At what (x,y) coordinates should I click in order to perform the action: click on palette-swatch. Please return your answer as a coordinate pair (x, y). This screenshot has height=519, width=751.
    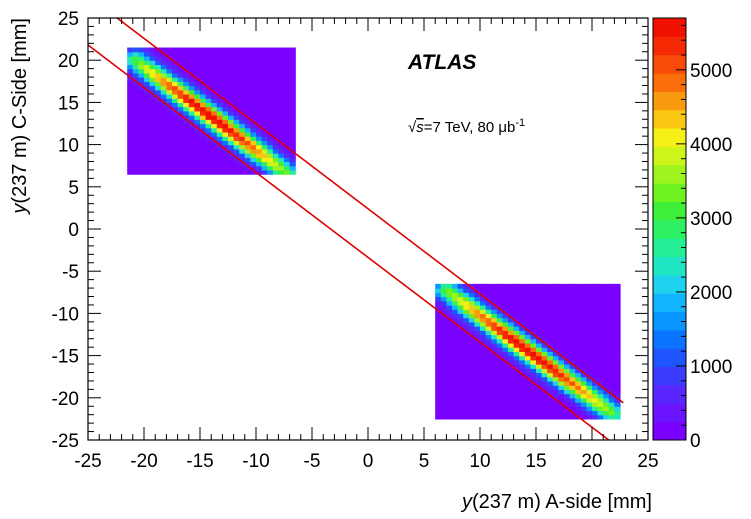
    Looking at the image, I should click on (669, 248).